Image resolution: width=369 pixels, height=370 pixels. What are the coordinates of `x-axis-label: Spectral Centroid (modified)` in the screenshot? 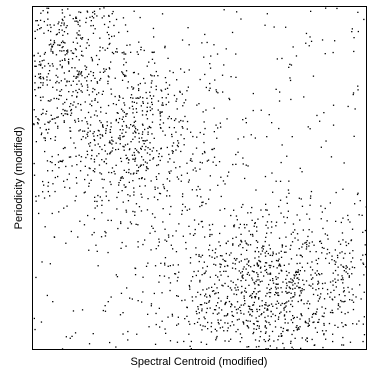 It's located at (199, 362).